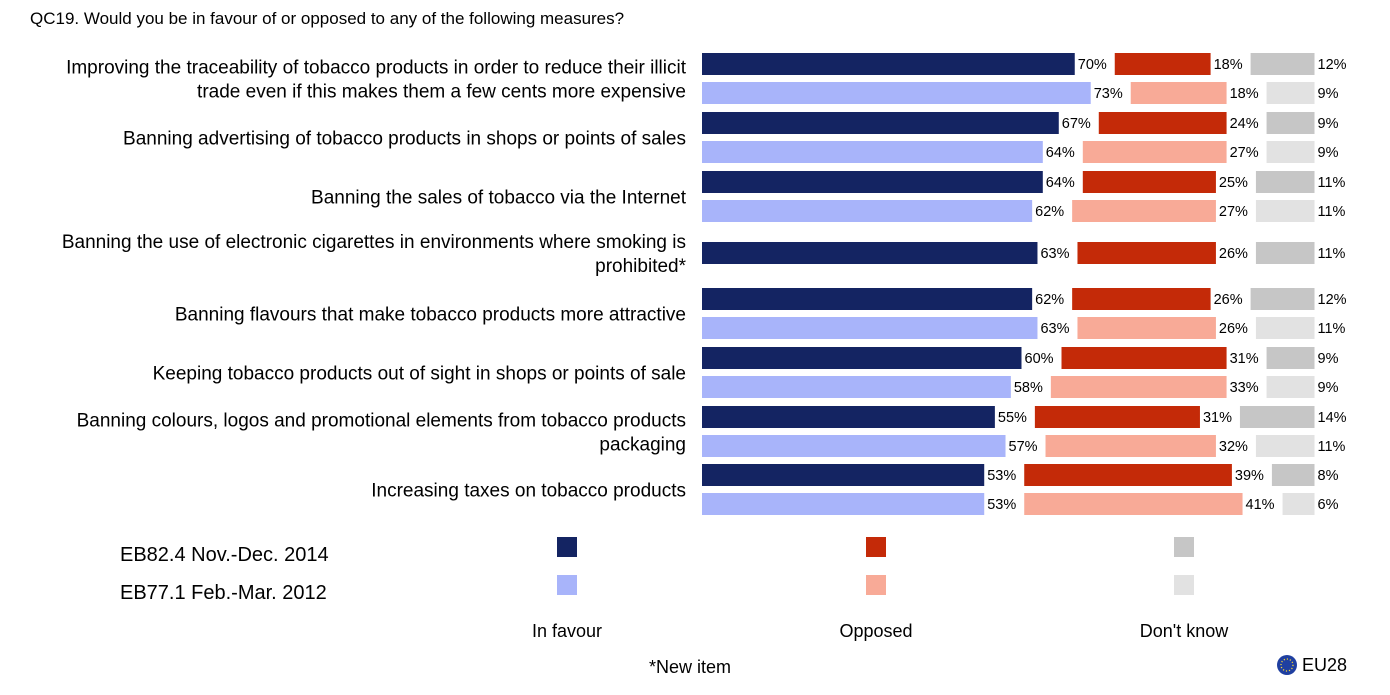  Describe the element at coordinates (224, 555) in the screenshot. I see `legend-period-label: EB82.4 Nov.-Dec. 2014` at that location.